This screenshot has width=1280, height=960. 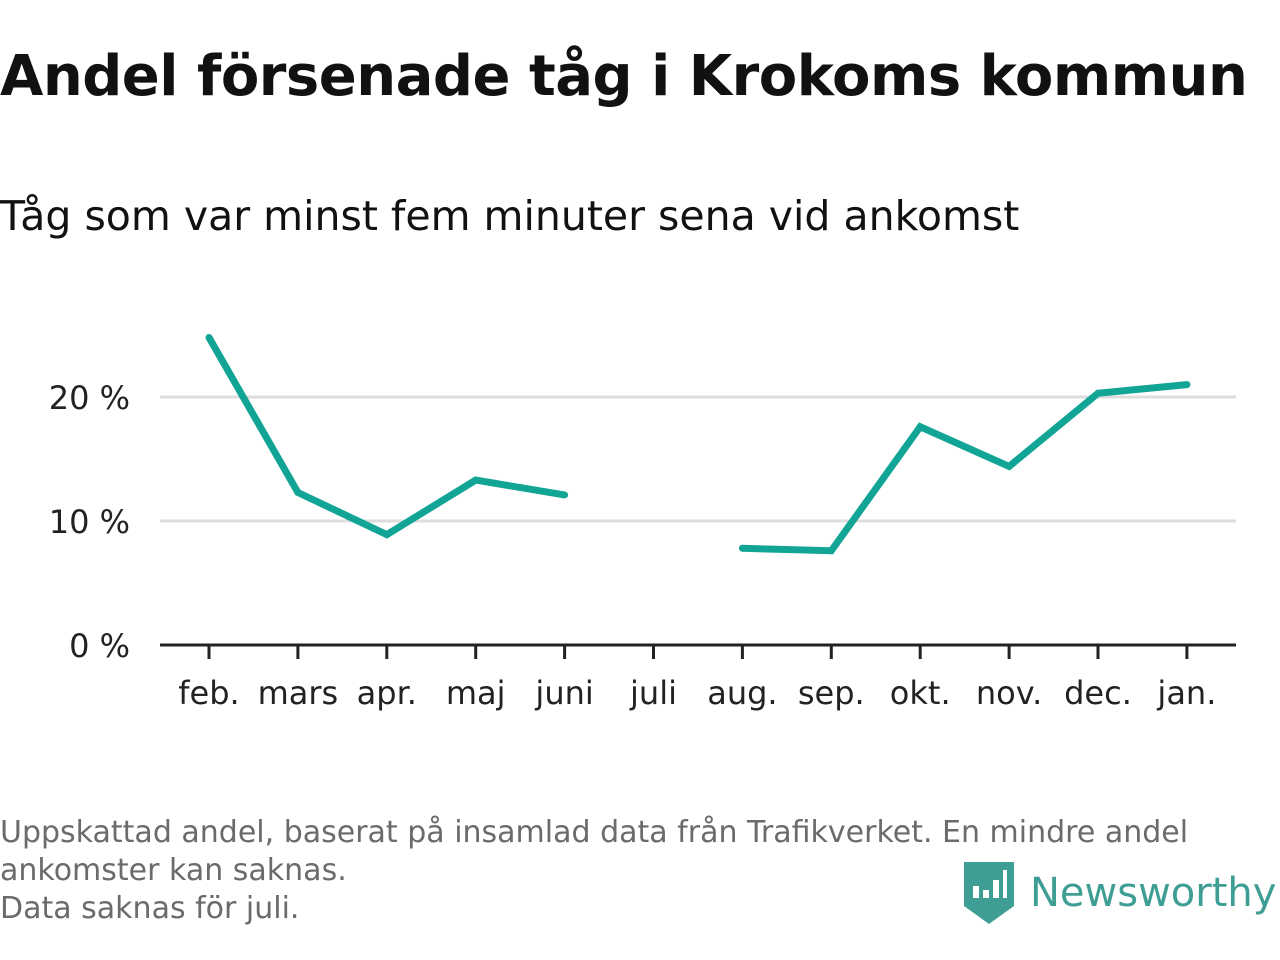 I want to click on chart-title: Andel försenade tåg i Krokoms kommun, so click(x=624, y=76).